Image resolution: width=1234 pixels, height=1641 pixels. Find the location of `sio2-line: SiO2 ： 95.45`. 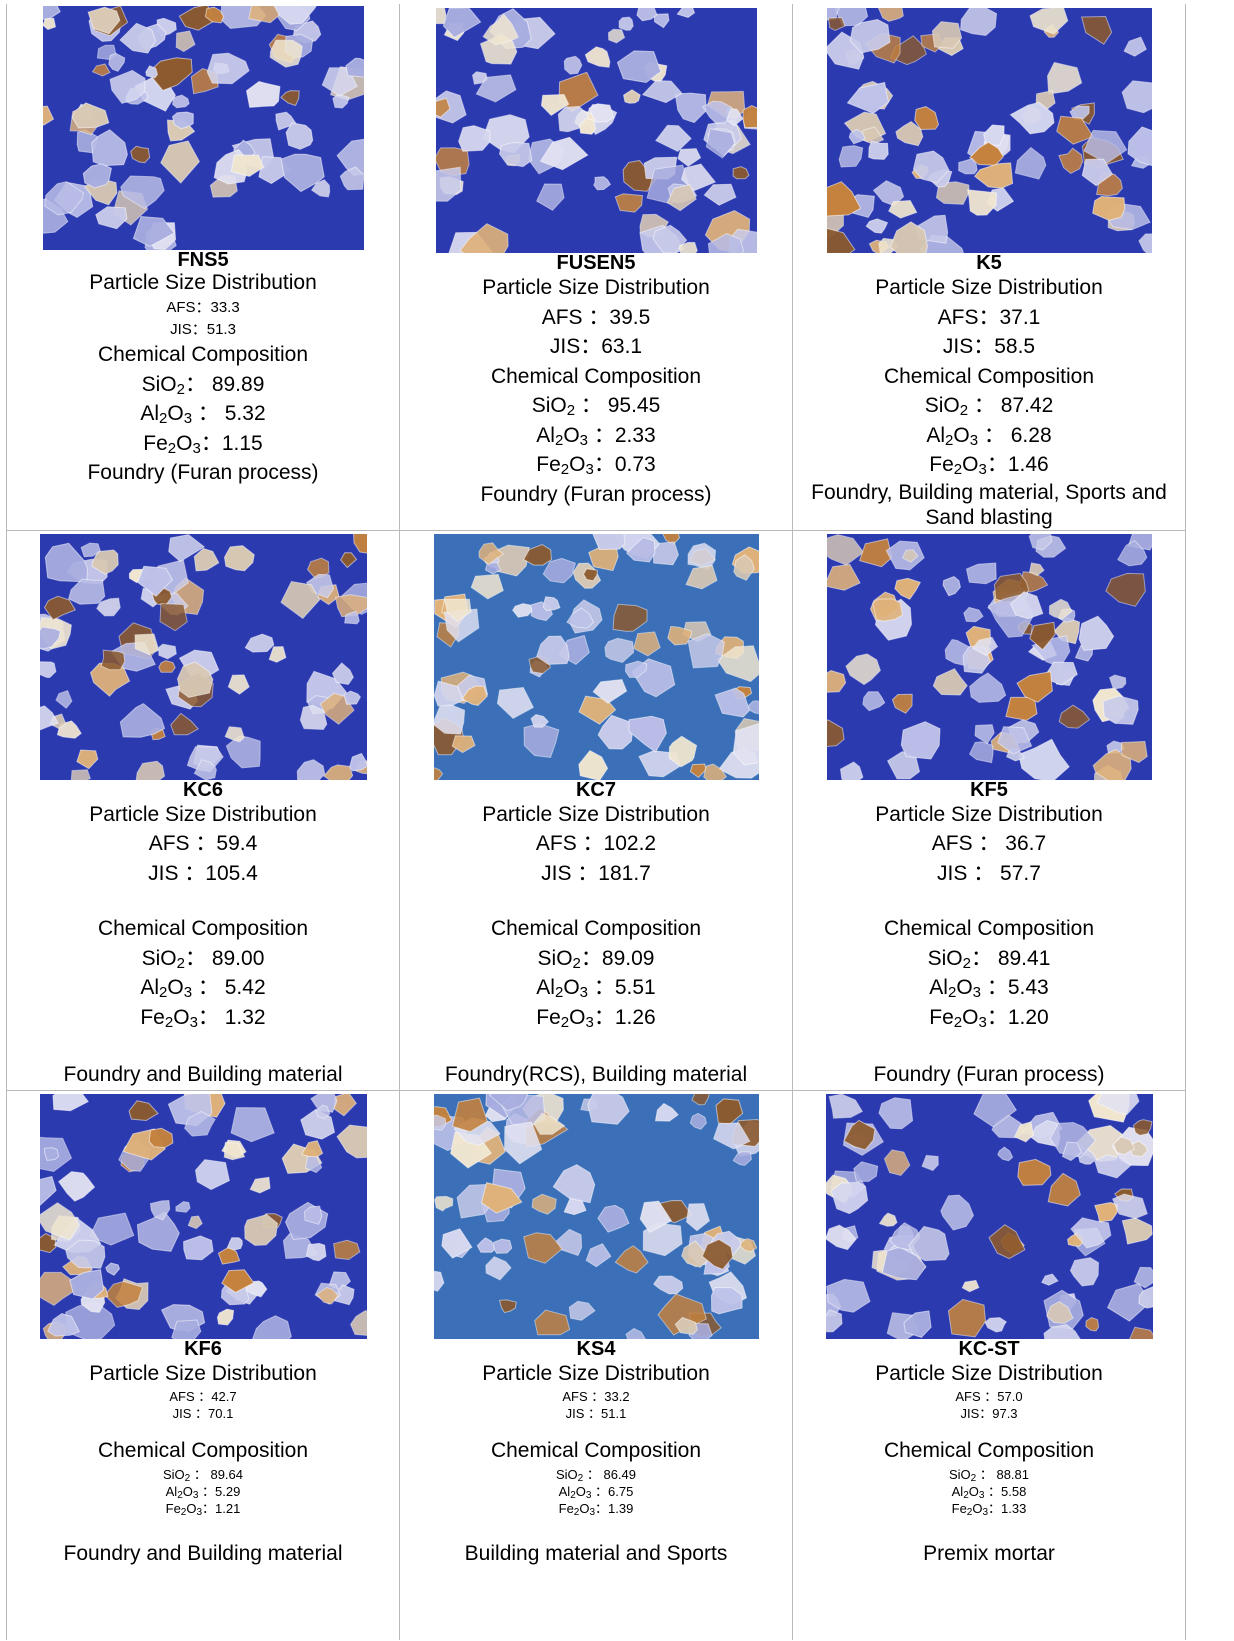

sio2-line: SiO2 ： 95.45 is located at coordinates (596, 406).